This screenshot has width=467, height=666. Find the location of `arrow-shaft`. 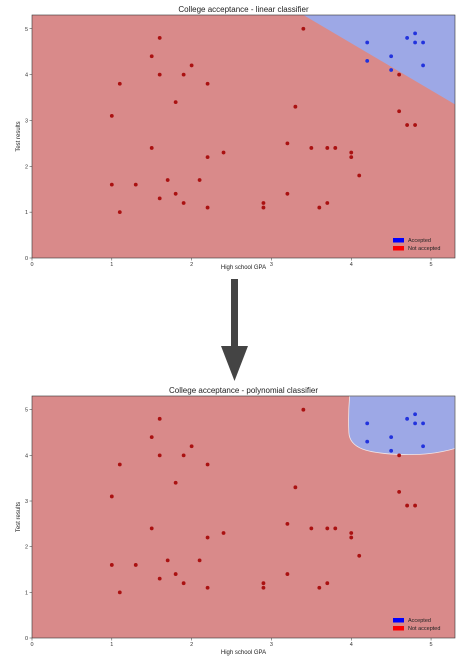

arrow-shaft is located at coordinates (234, 313).